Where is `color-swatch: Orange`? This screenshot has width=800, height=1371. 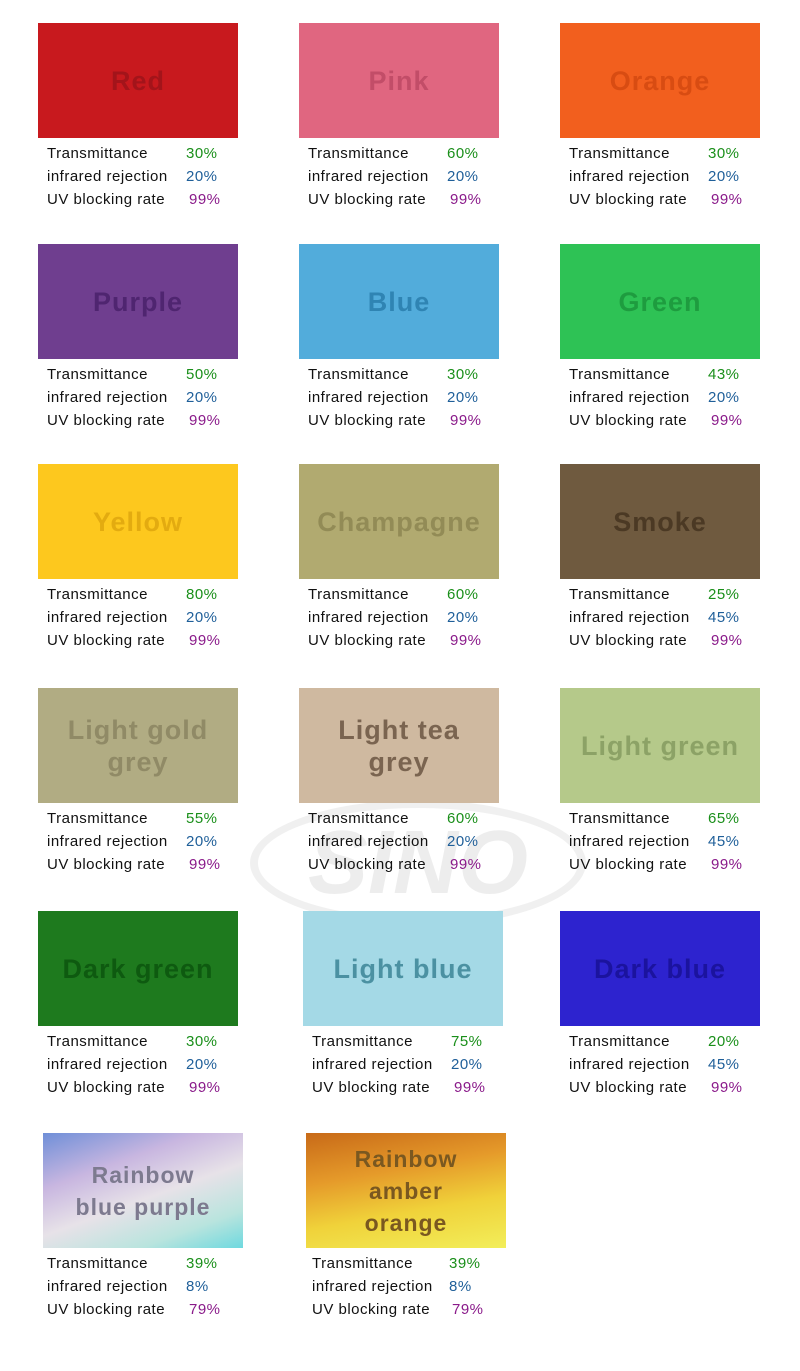
color-swatch: Orange is located at coordinates (660, 80).